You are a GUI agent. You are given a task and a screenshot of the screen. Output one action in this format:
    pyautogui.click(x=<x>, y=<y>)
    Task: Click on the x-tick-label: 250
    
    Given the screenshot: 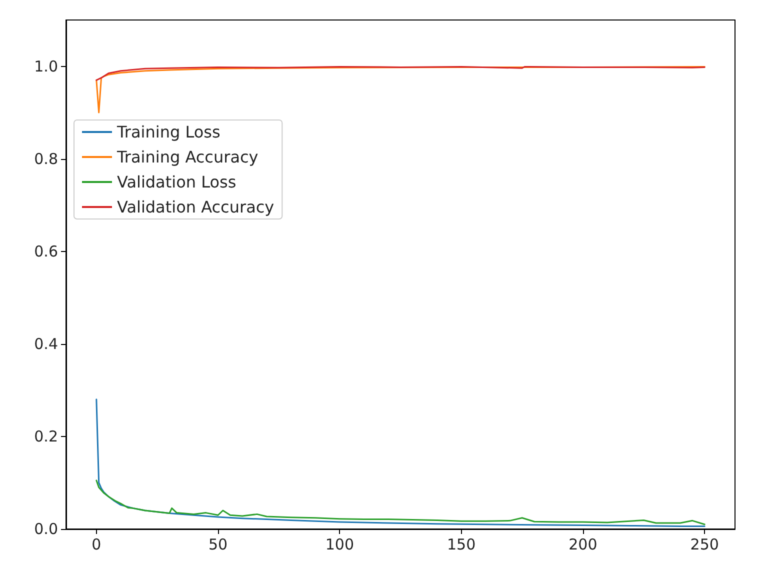 What is the action you would take?
    pyautogui.click(x=704, y=545)
    